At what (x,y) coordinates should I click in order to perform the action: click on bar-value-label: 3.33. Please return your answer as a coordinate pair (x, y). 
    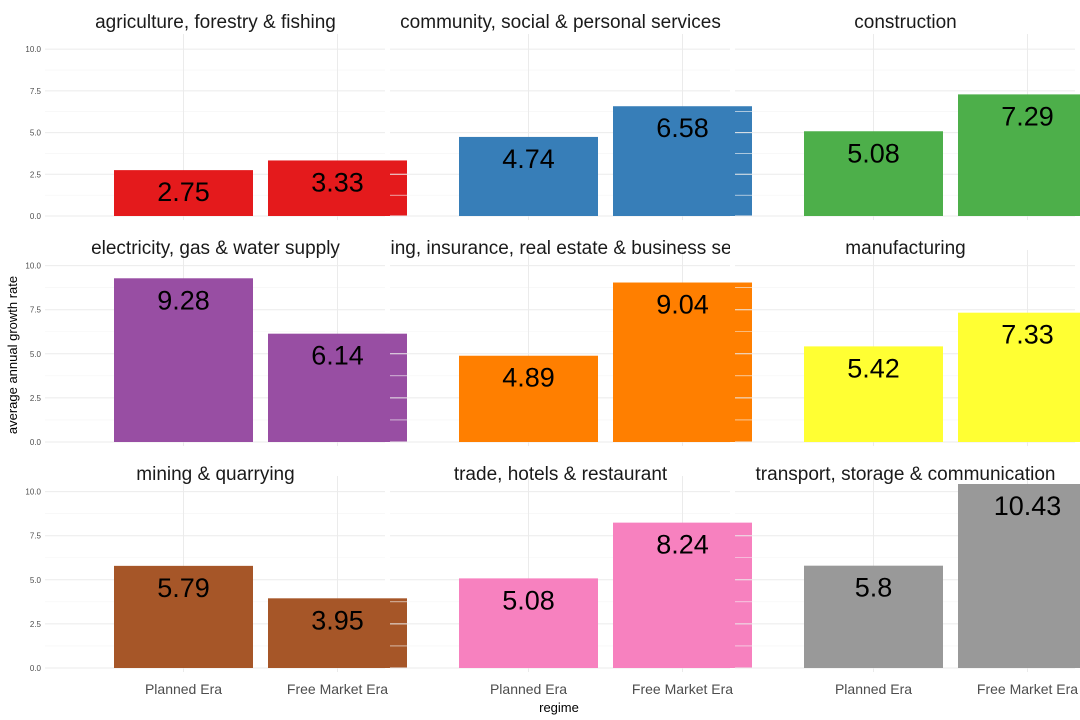
    Looking at the image, I should click on (337, 182).